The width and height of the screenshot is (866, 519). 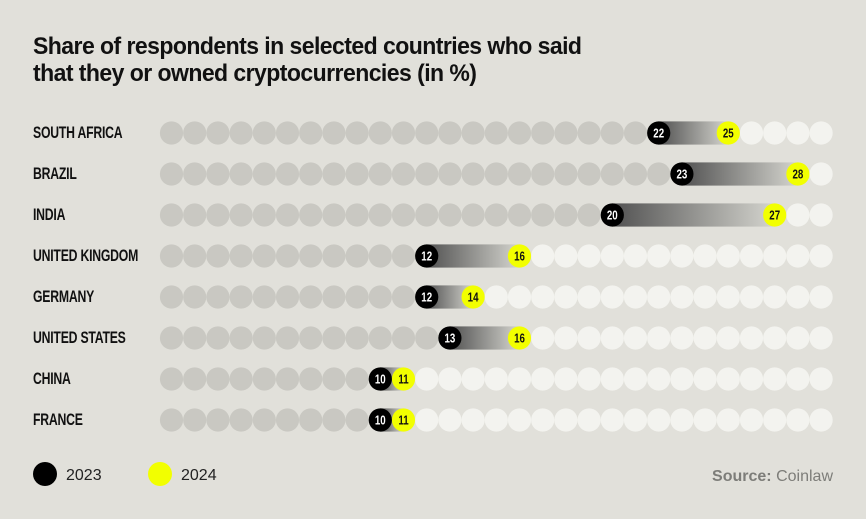 I want to click on change-bar, so click(x=739, y=174).